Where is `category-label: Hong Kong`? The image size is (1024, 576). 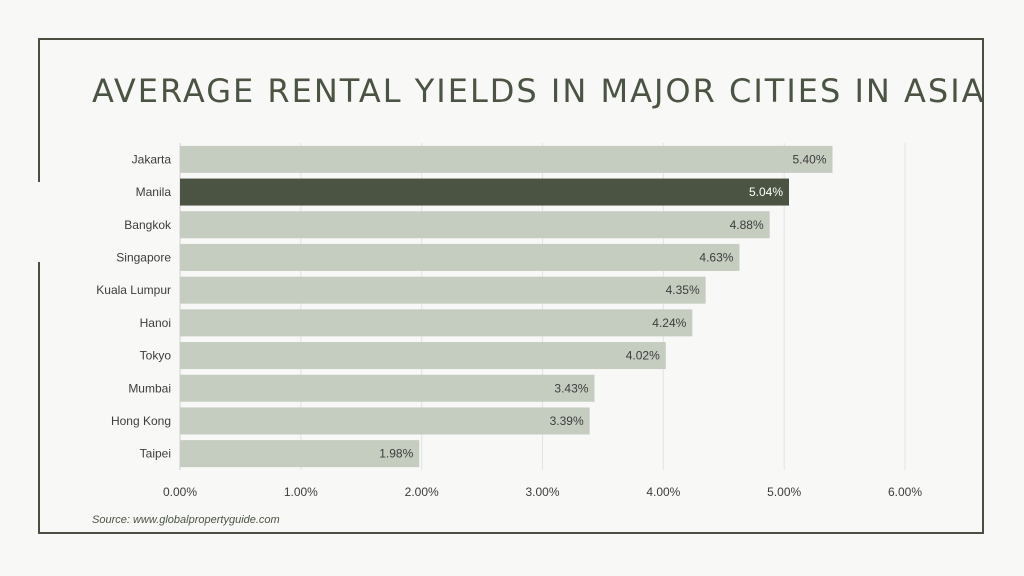
category-label: Hong Kong is located at coordinates (141, 421).